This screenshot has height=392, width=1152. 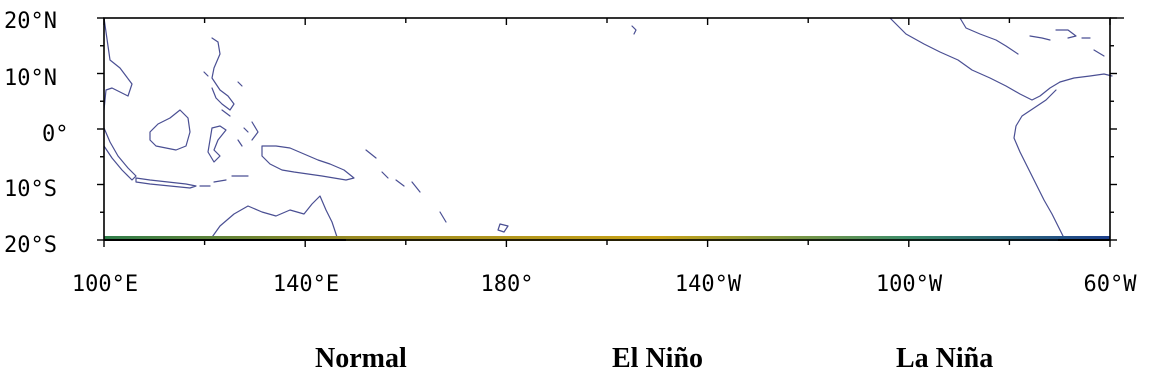 What do you see at coordinates (105, 284) in the screenshot?
I see `x-label-100e: 100°E` at bounding box center [105, 284].